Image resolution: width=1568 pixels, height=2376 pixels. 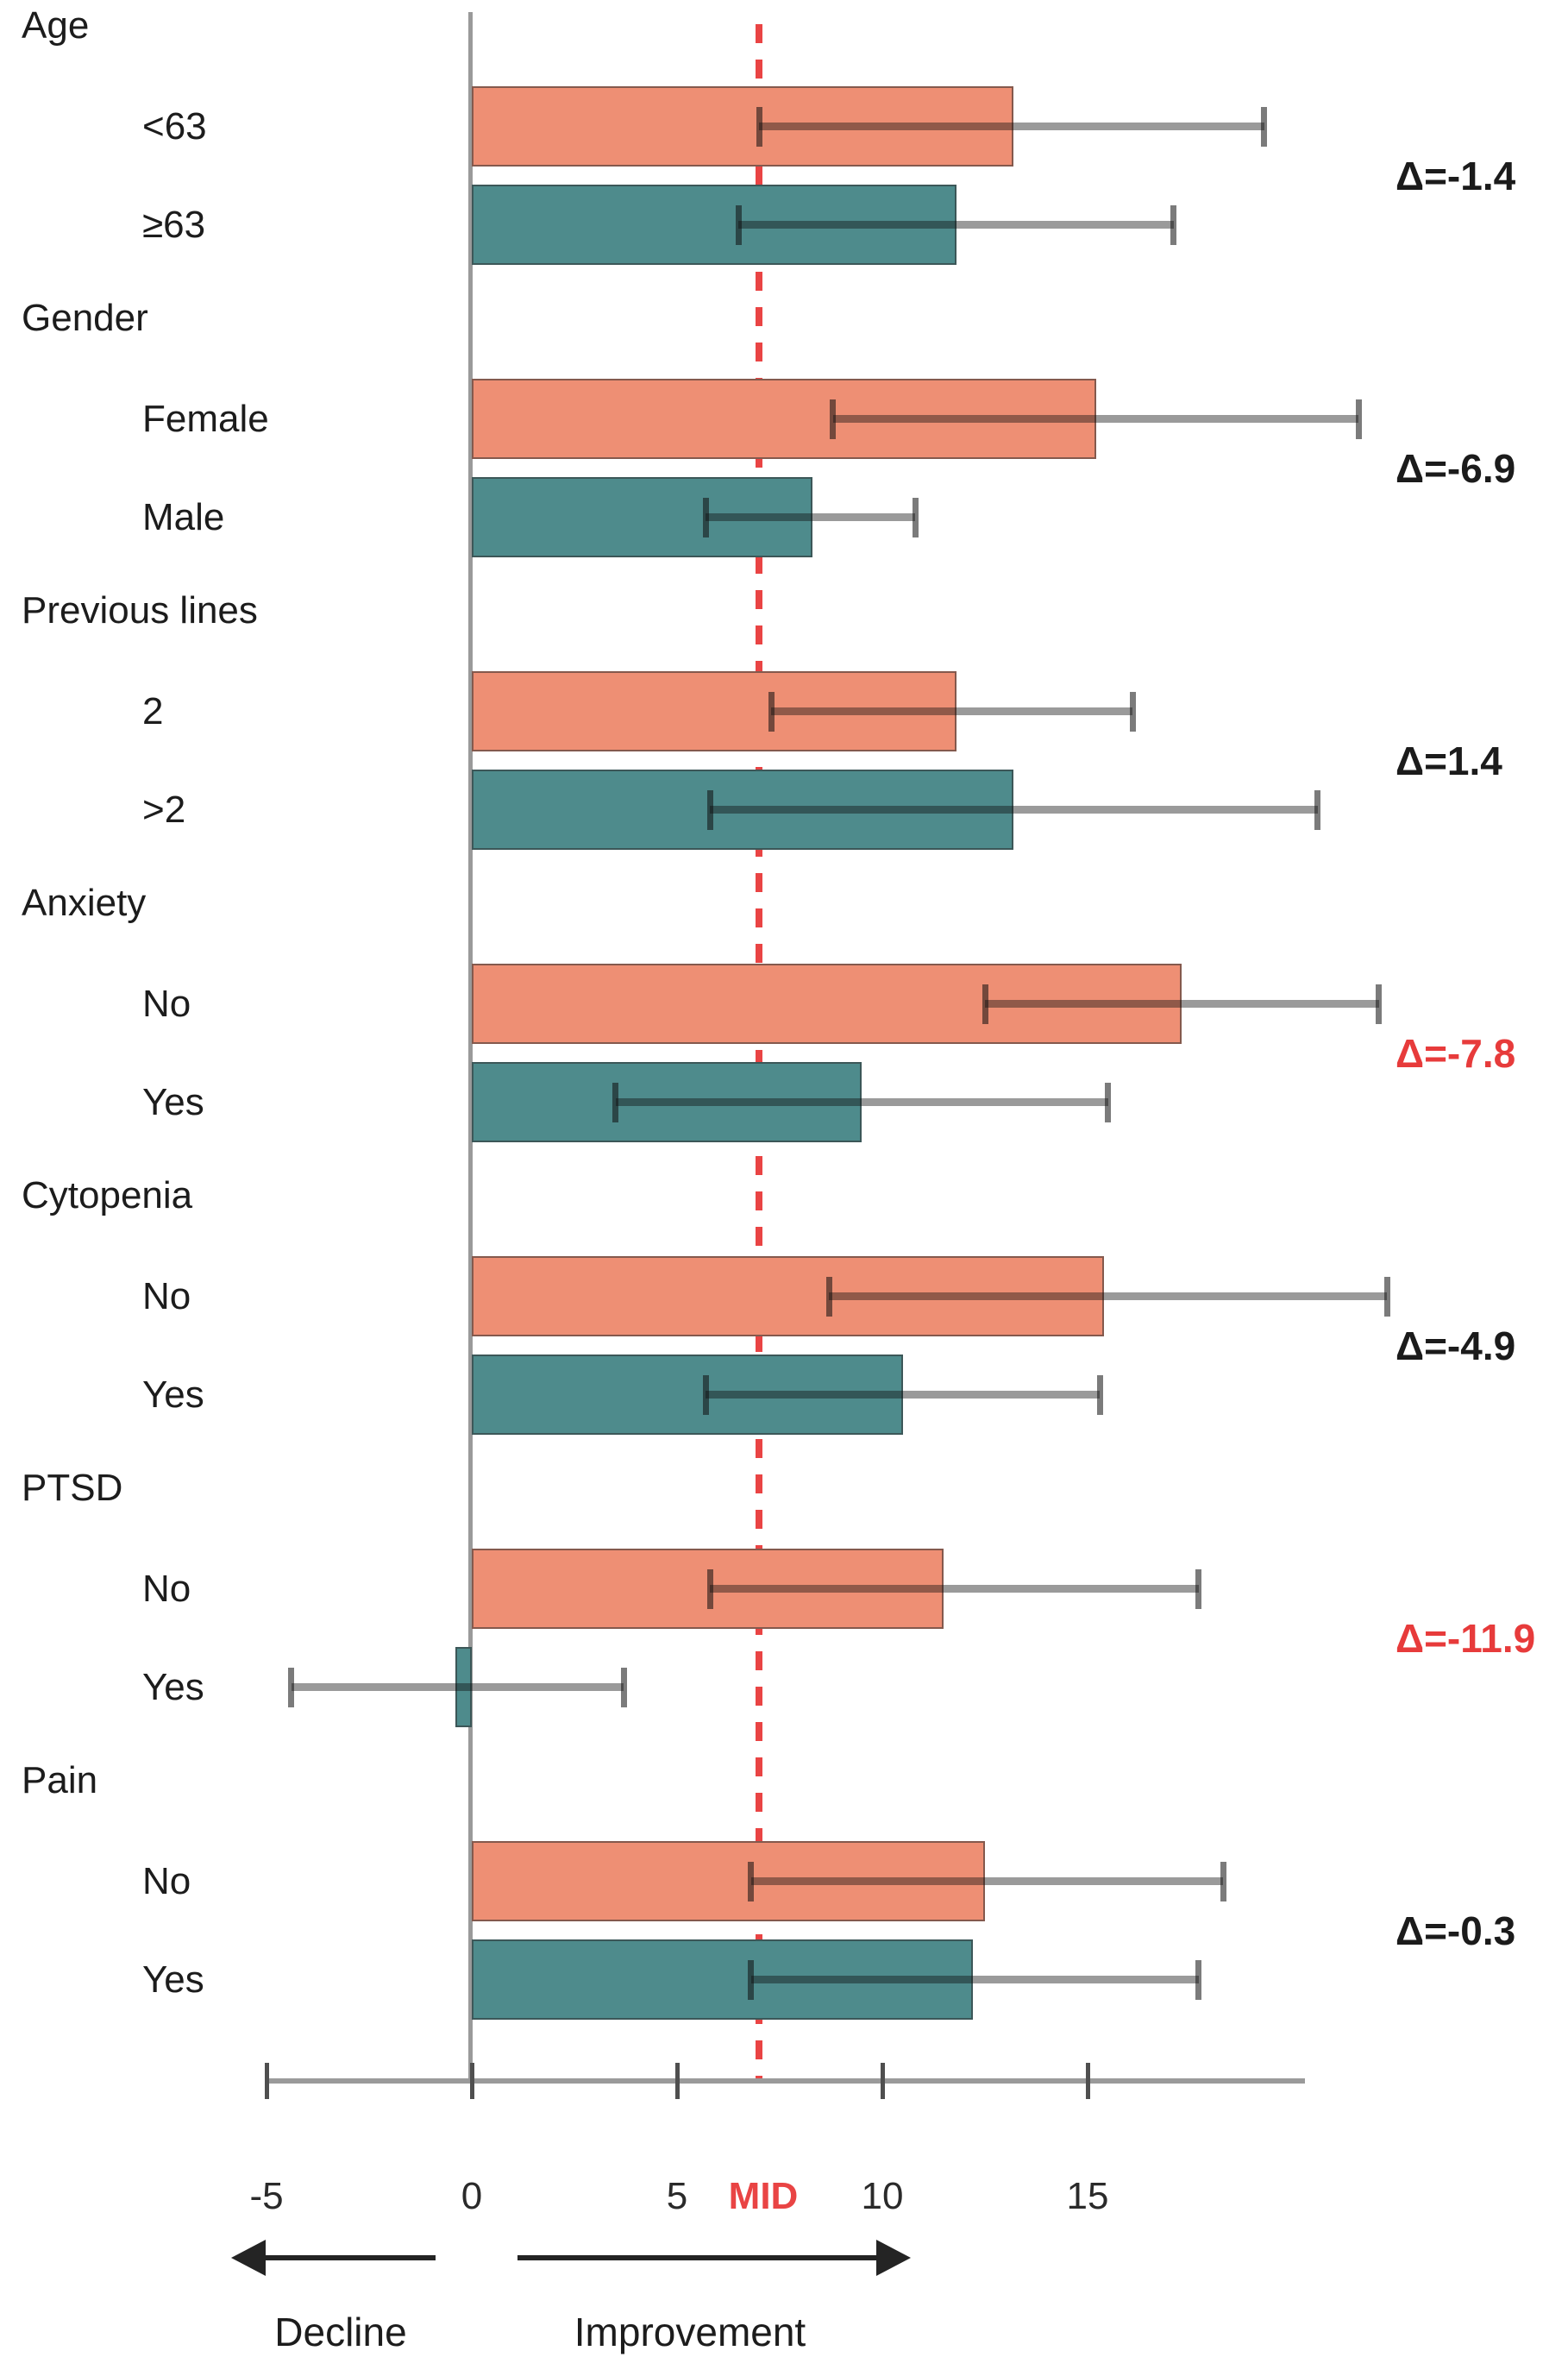 What do you see at coordinates (690, 2332) in the screenshot?
I see `improvement-label: Improvement` at bounding box center [690, 2332].